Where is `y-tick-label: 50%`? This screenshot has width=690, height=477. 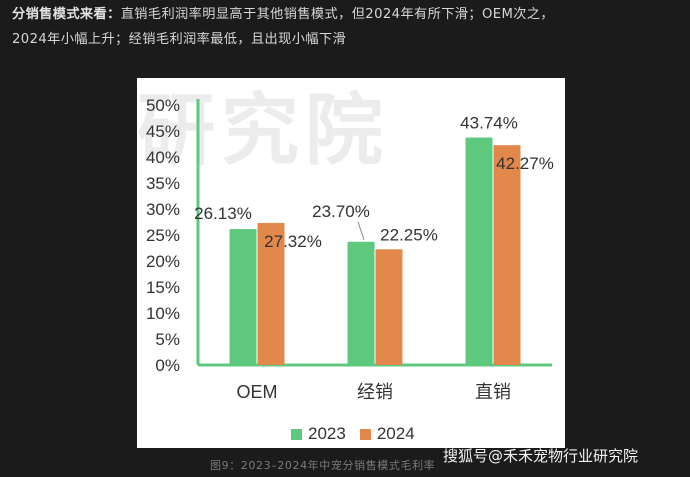 y-tick-label: 50% is located at coordinates (163, 105).